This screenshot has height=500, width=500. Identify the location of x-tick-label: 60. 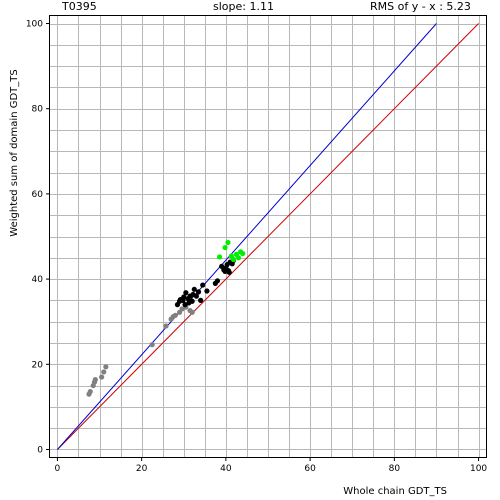
(310, 469).